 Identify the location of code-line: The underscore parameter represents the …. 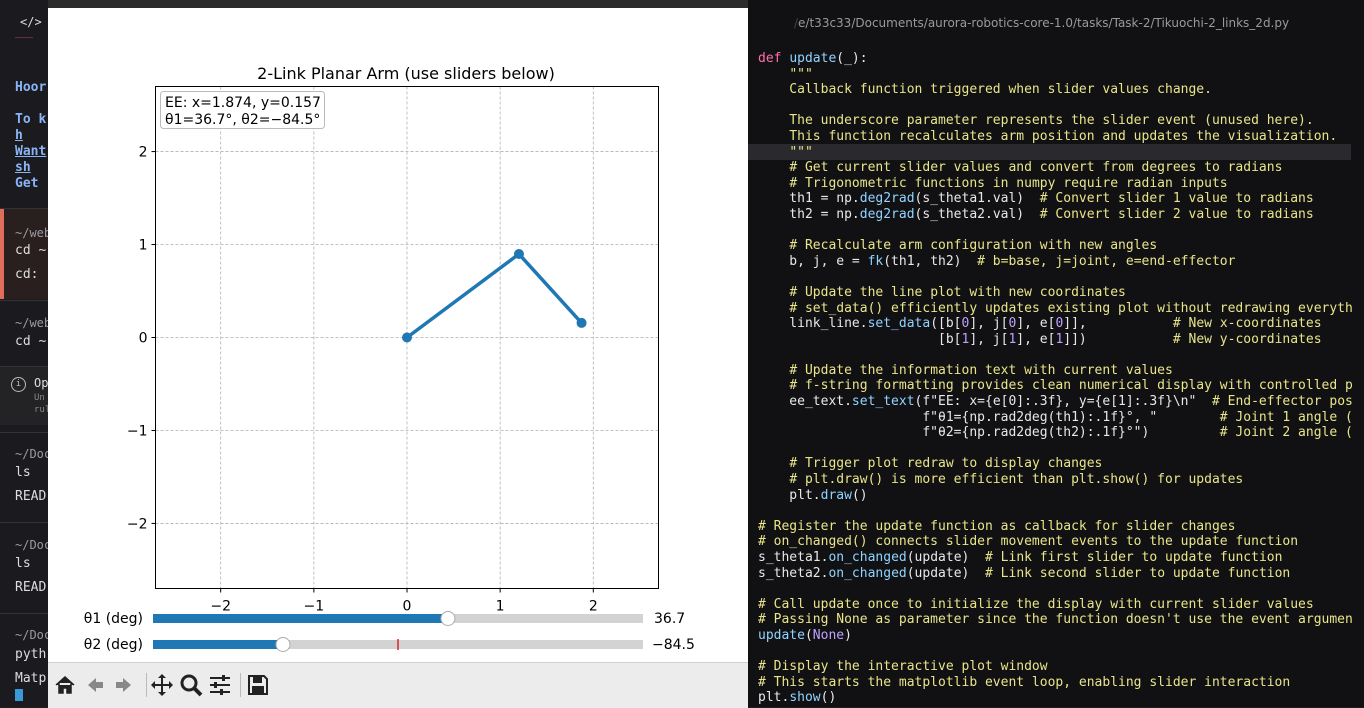
(1036, 121).